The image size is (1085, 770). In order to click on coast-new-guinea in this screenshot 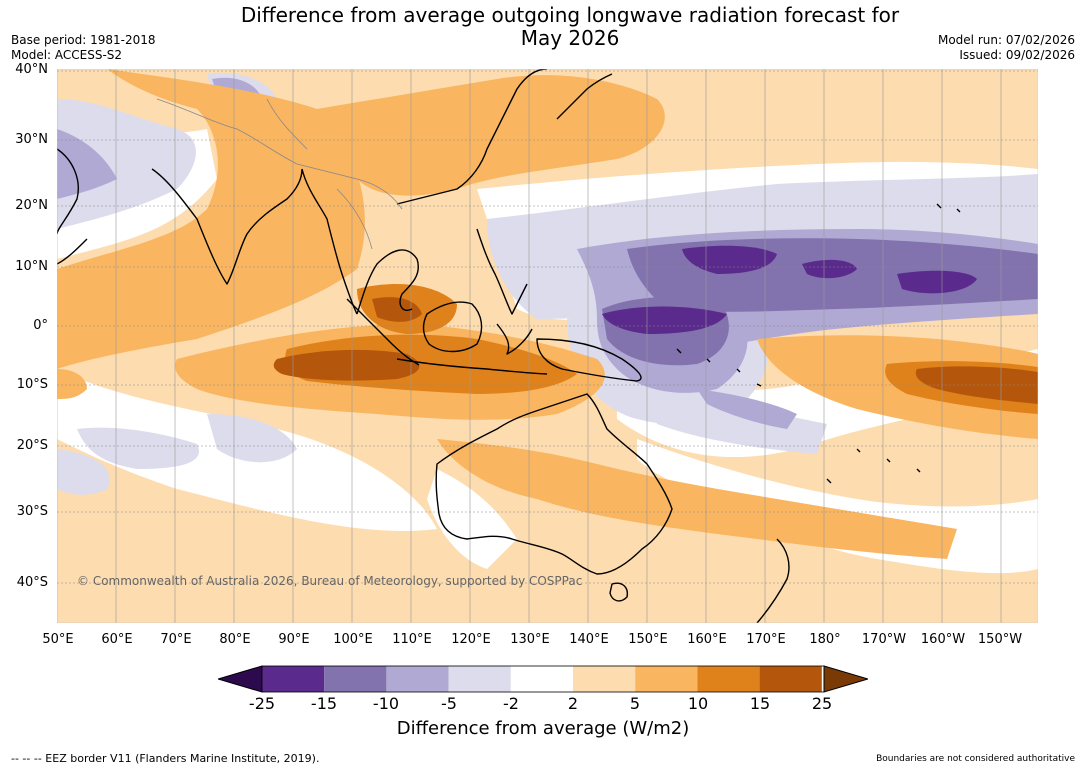, I will do `click(589, 360)`.